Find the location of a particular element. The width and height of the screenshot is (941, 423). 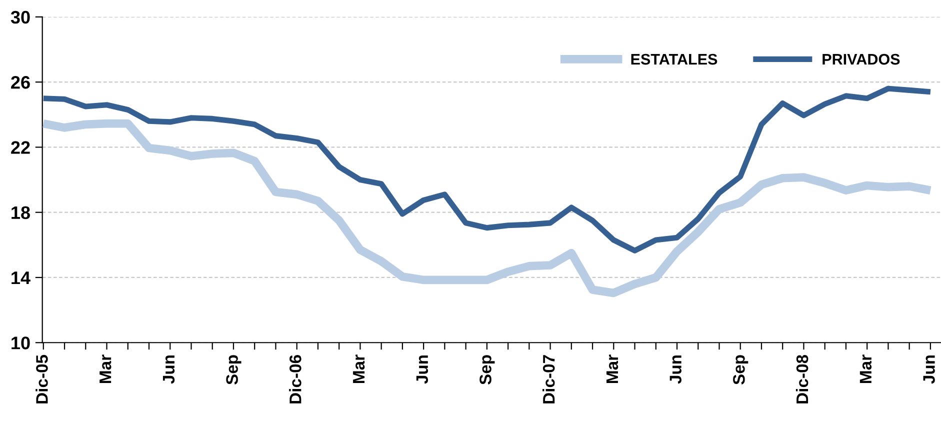

x-tick-label: Dic-07 is located at coordinates (548, 379).